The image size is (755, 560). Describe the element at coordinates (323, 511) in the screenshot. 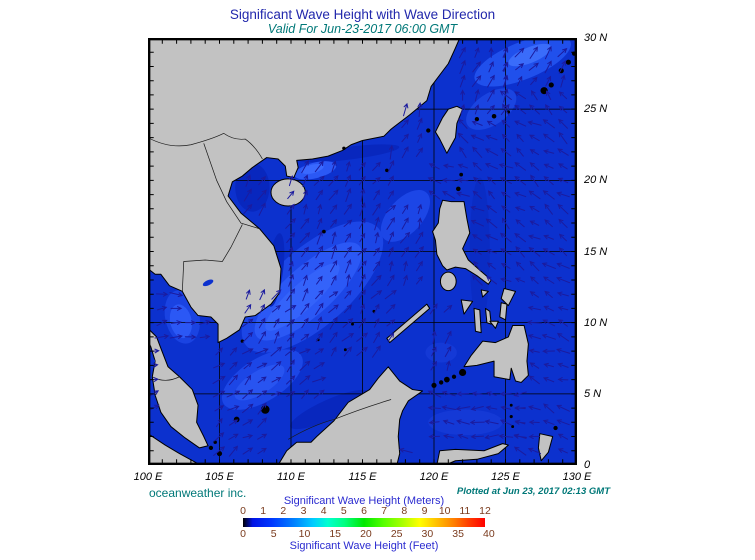

I see `meters-tick-label: 4` at that location.